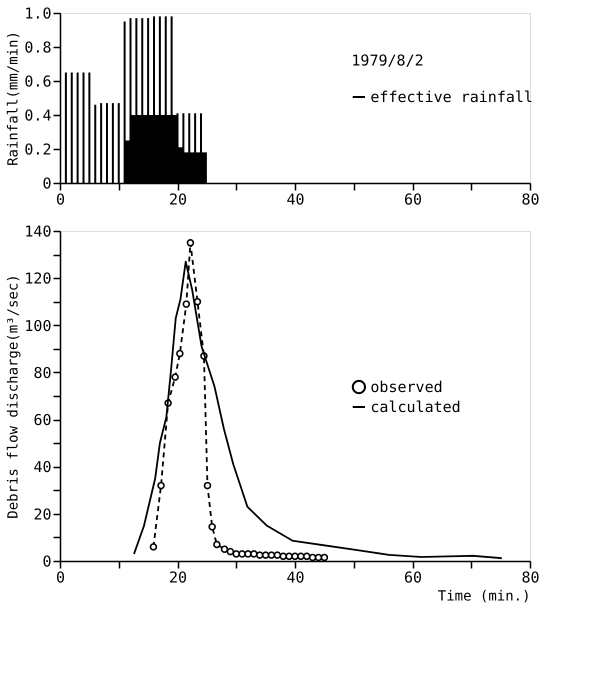 The image size is (591, 700). Describe the element at coordinates (38, 279) in the screenshot. I see `y-tick-label: 120` at that location.